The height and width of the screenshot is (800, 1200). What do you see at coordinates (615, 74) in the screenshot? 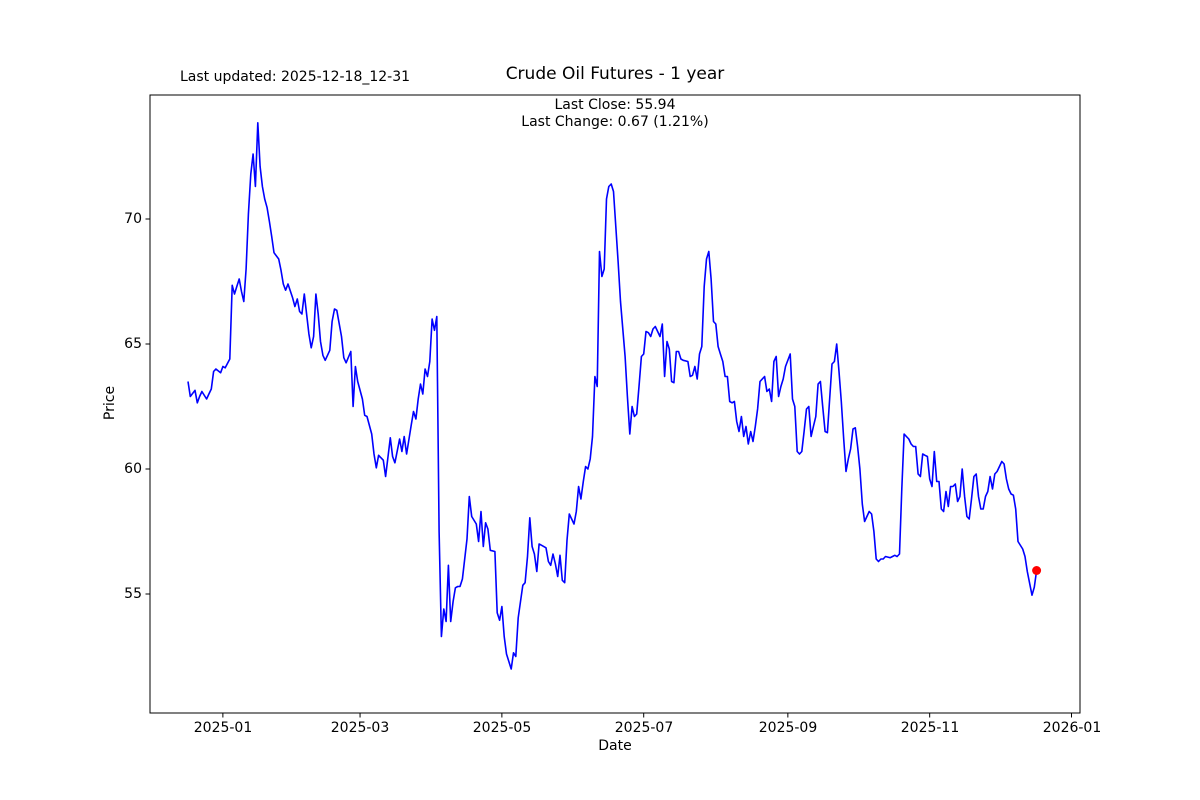
I see `chart-title: Crude Oil Futures - 1 year` at bounding box center [615, 74].